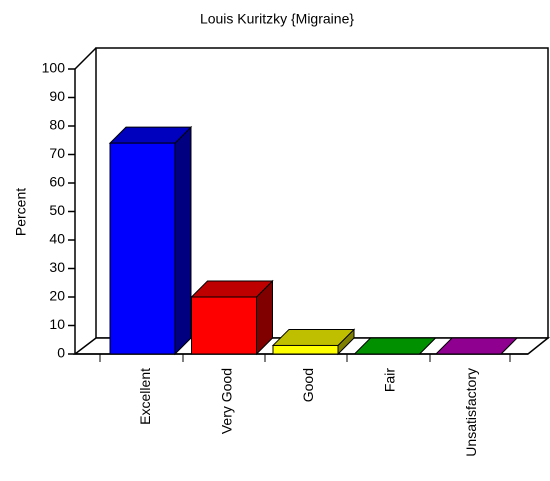 The width and height of the screenshot is (550, 481). I want to click on y-tick-label: 20, so click(57, 296).